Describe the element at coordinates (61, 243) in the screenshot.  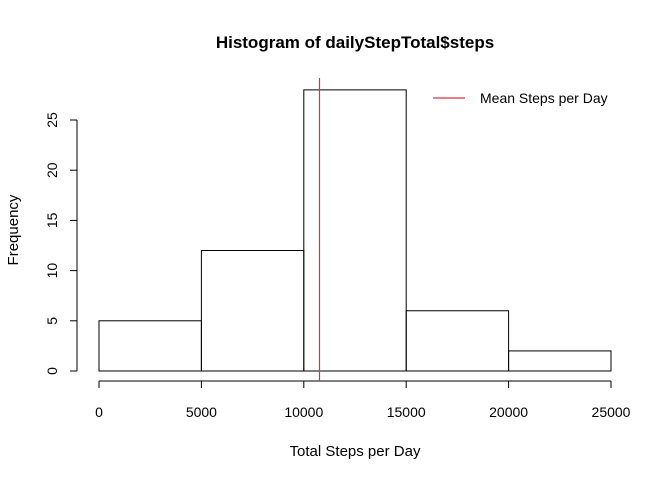
I see `y-axis: 0 5 10 15 20 25` at that location.